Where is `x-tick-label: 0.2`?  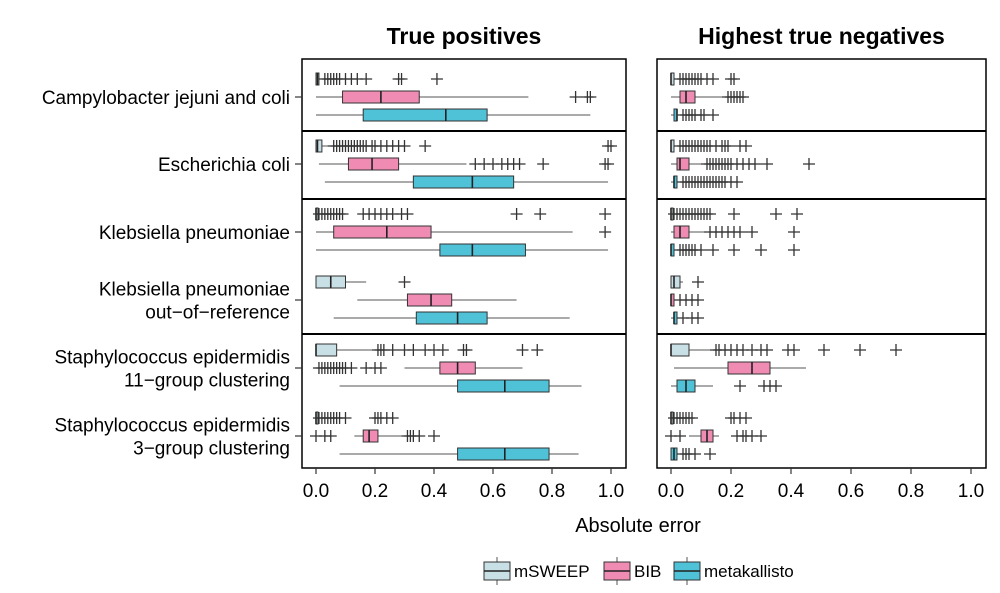 x-tick-label: 0.2 is located at coordinates (375, 491).